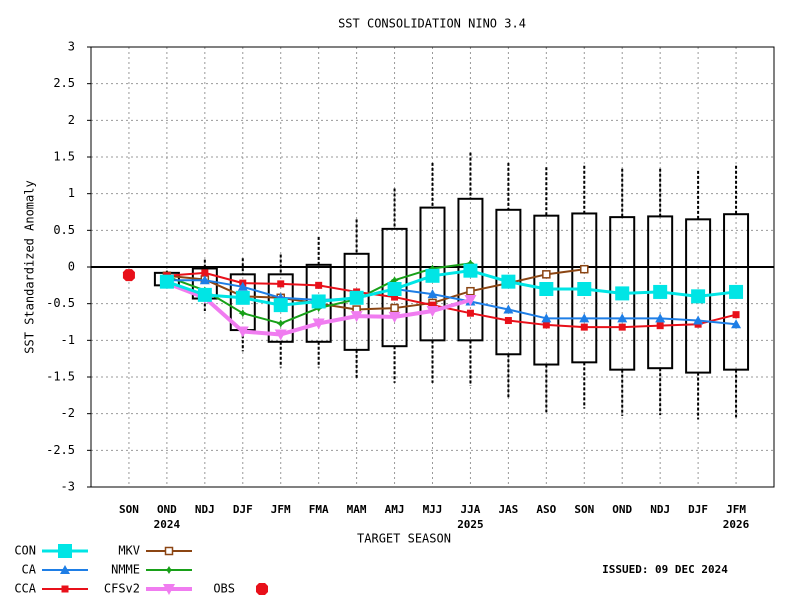  What do you see at coordinates (508, 509) in the screenshot?
I see `x-tick-label: JAS` at bounding box center [508, 509].